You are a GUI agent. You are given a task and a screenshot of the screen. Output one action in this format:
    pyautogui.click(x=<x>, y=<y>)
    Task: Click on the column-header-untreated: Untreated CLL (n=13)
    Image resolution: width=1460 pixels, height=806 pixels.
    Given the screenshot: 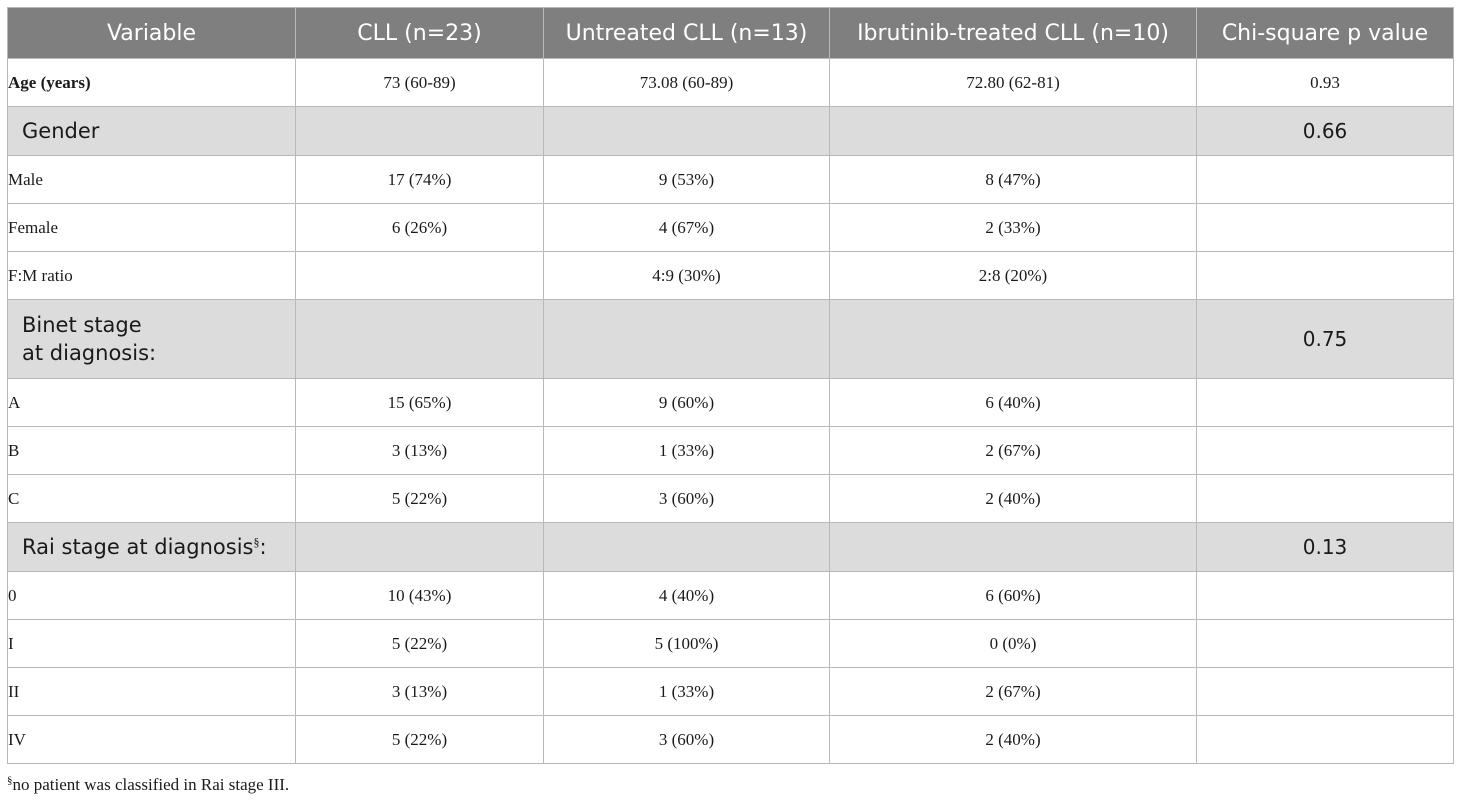 What is the action you would take?
    pyautogui.click(x=686, y=33)
    